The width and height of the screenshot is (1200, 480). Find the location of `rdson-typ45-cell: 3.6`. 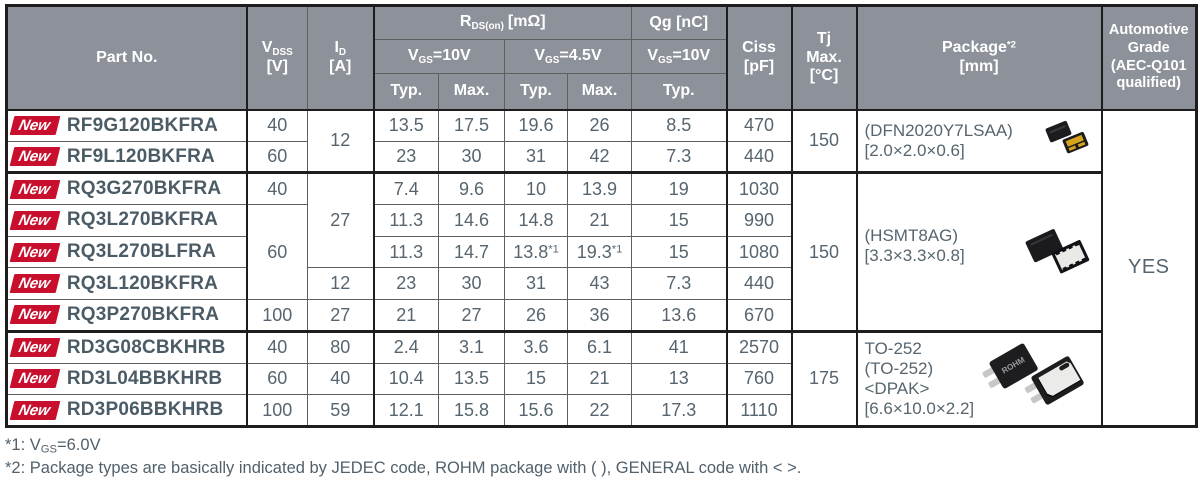

rdson-typ45-cell: 3.6 is located at coordinates (536, 347).